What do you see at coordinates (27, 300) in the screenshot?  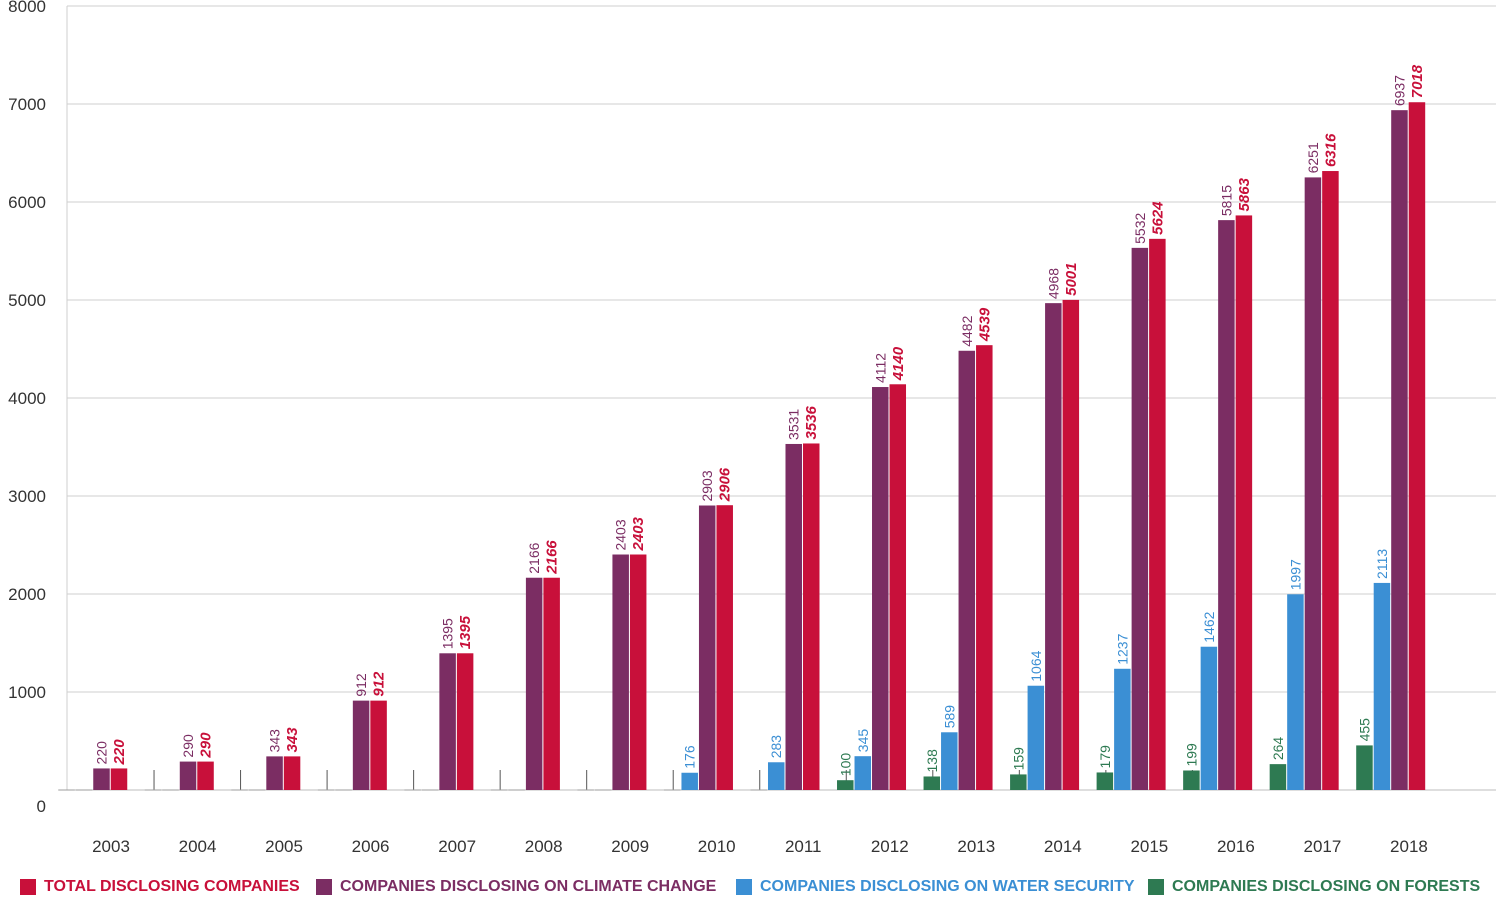 I see `y-tick-label: 5000` at bounding box center [27, 300].